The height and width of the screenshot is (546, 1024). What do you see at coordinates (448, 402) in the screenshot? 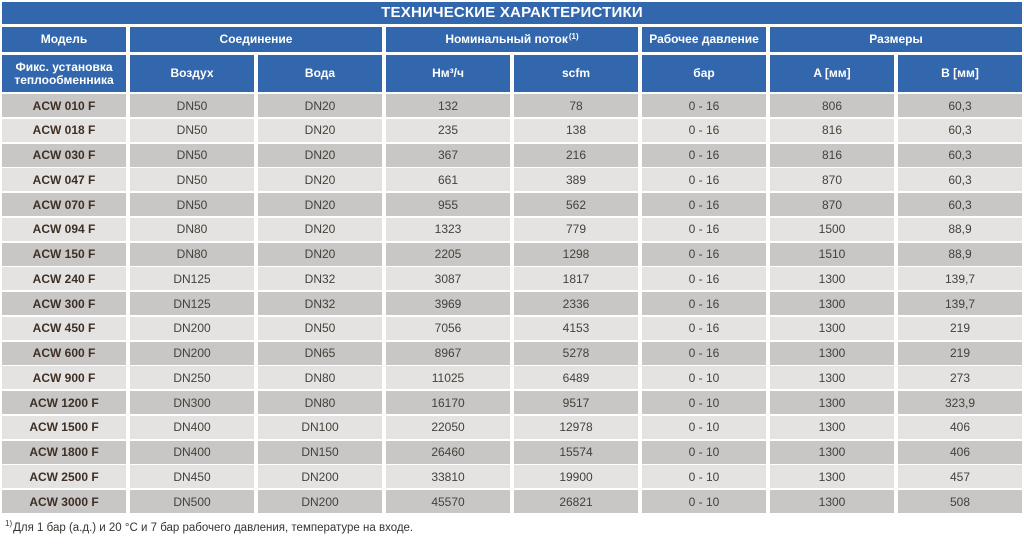
I see `value-cell: 16170` at bounding box center [448, 402].